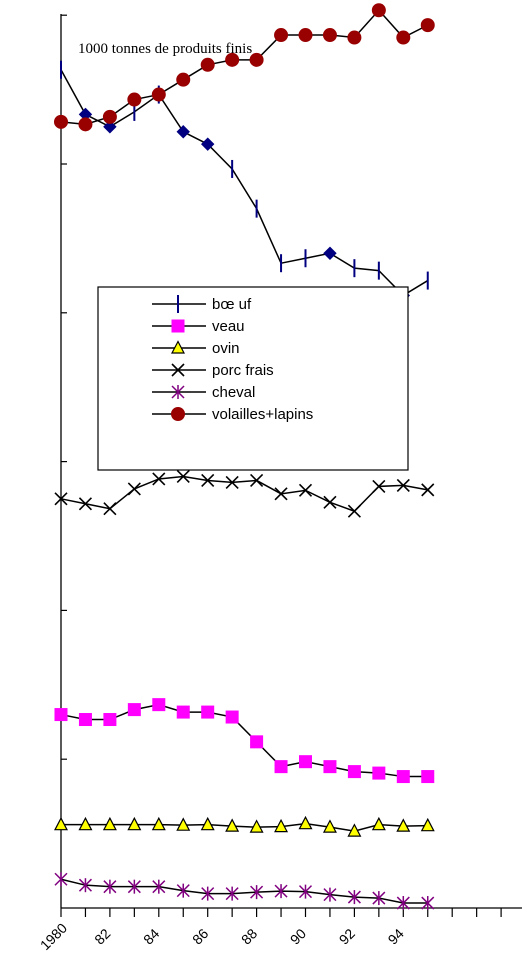 The height and width of the screenshot is (970, 526). I want to click on legend-label: ovin, so click(226, 348).